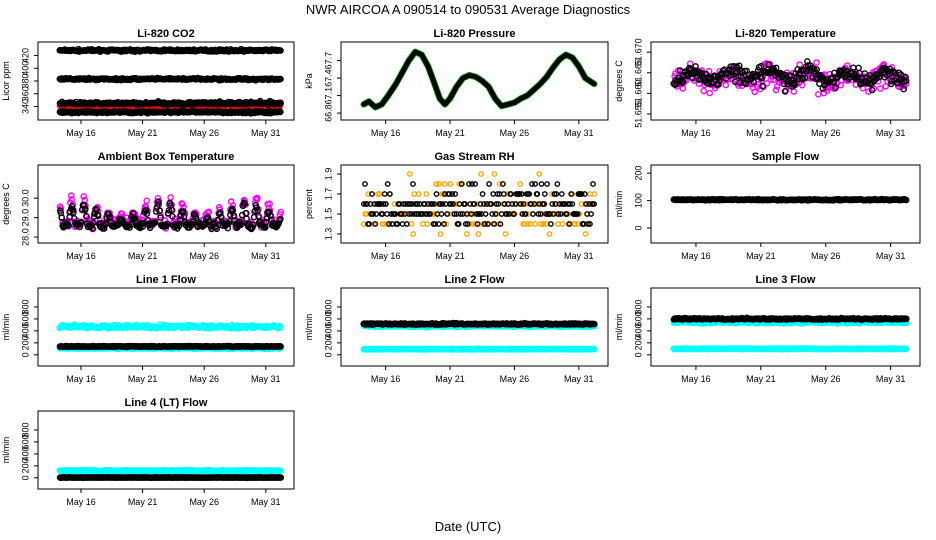 This screenshot has height=540, width=936. What do you see at coordinates (826, 379) in the screenshot?
I see `x-tick-label: May 26` at bounding box center [826, 379].